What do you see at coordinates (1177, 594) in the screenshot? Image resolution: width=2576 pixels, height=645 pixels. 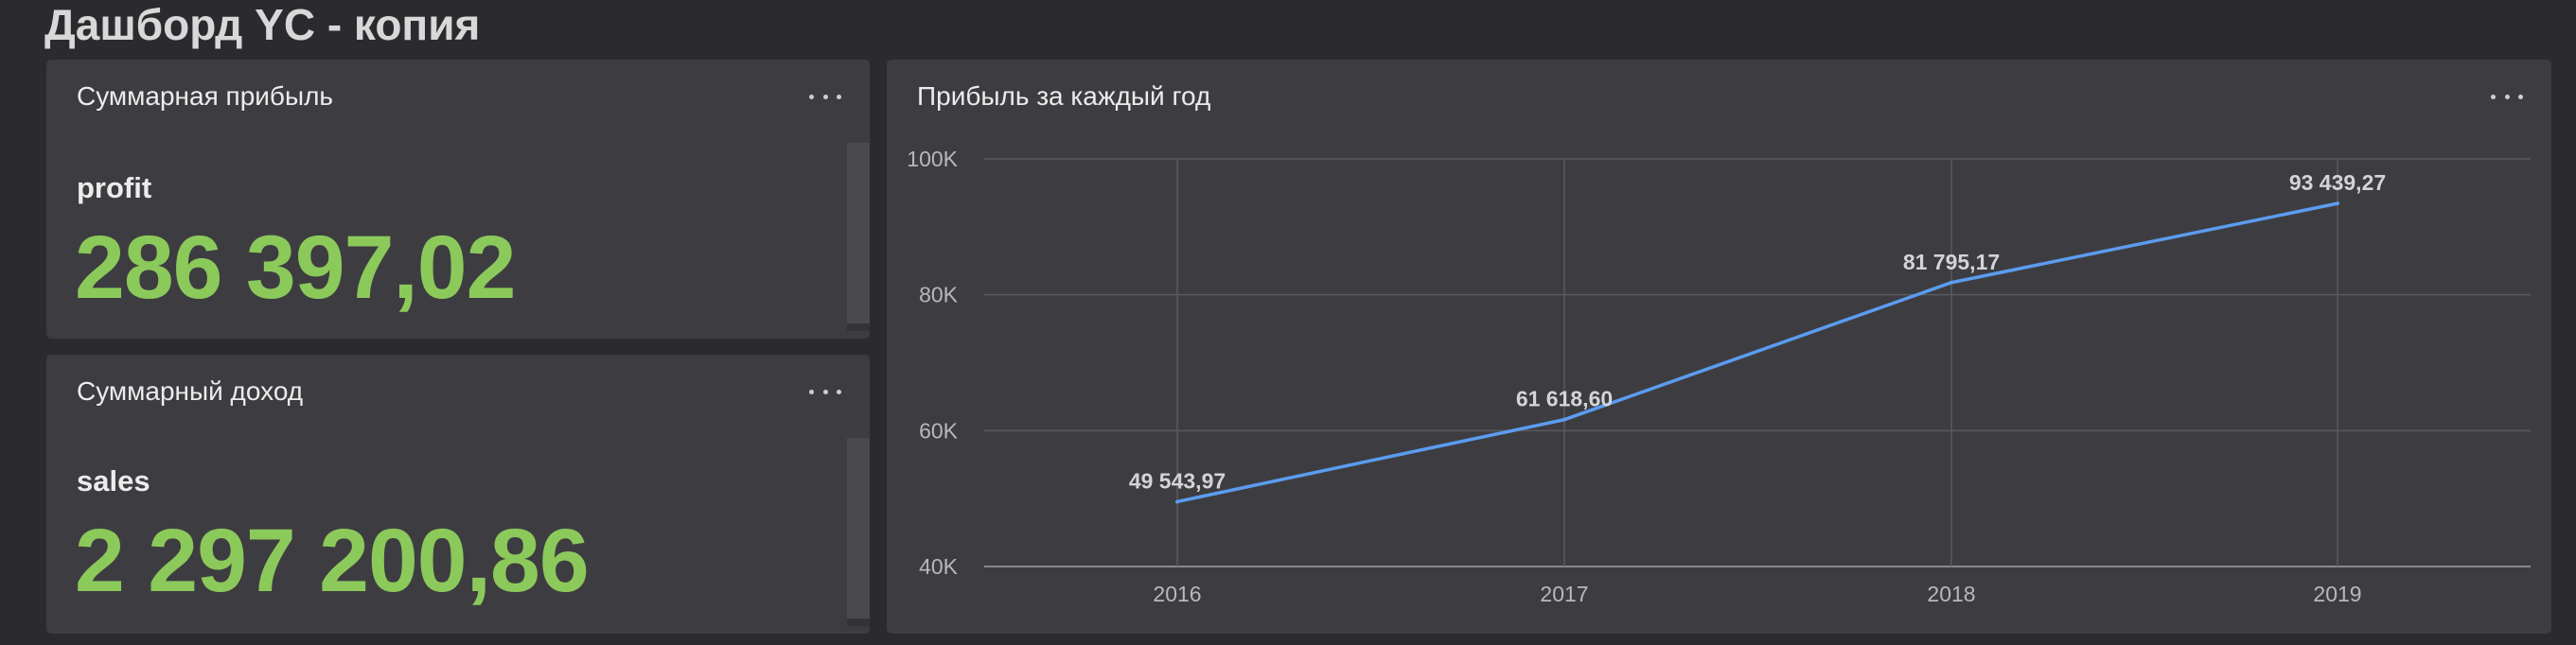 I see `x-tick-label: 2016` at bounding box center [1177, 594].